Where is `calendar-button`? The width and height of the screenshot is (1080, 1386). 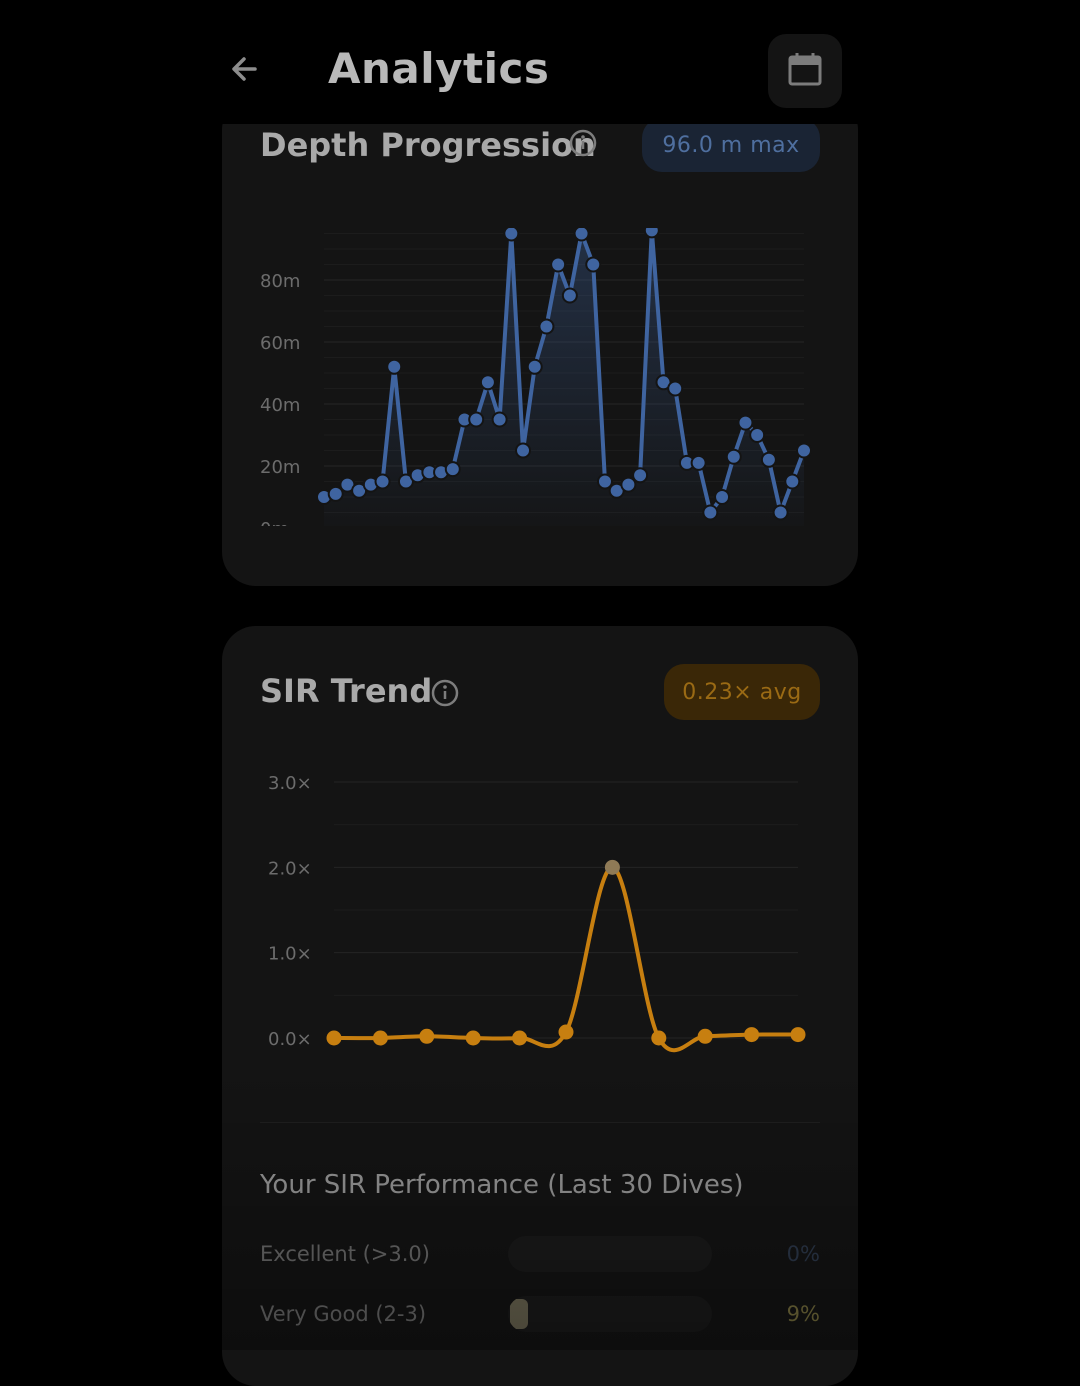
calendar-button is located at coordinates (805, 71).